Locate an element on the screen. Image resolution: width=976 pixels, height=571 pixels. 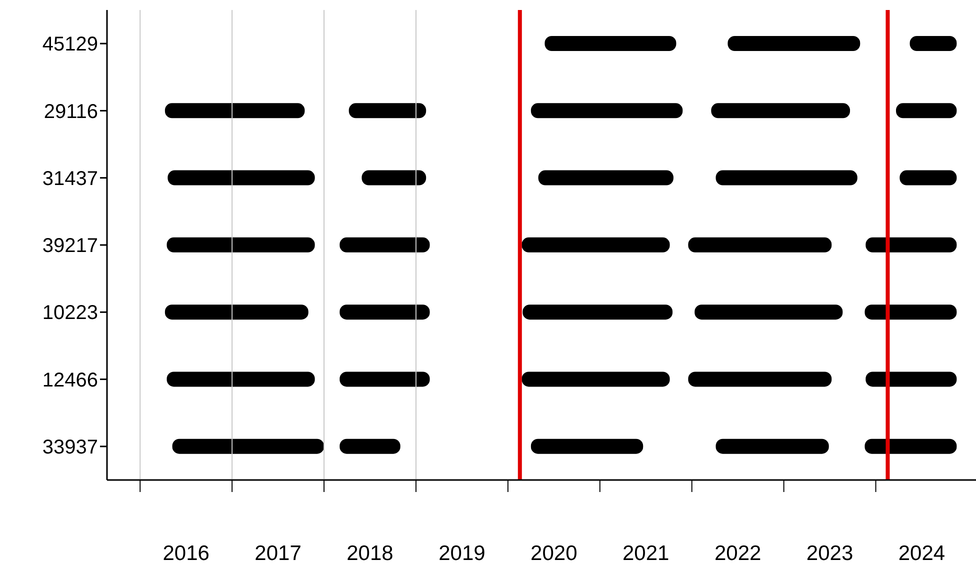
y-tick-label: 12466 is located at coordinates (70, 380).